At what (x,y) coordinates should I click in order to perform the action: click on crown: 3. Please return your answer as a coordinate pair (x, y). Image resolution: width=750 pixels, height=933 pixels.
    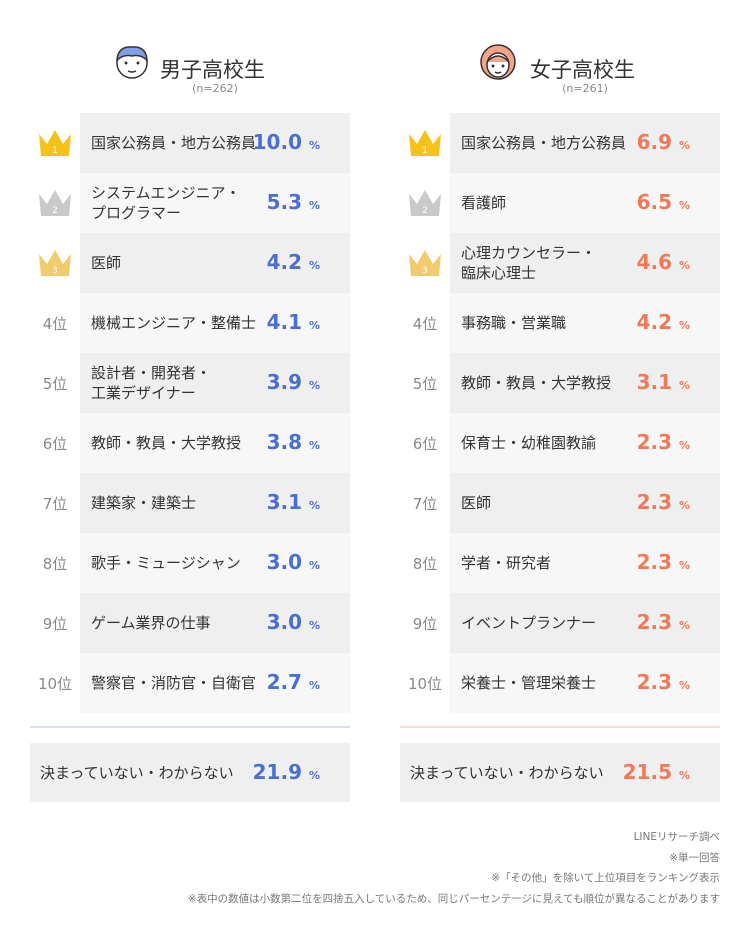
    Looking at the image, I should click on (55, 263).